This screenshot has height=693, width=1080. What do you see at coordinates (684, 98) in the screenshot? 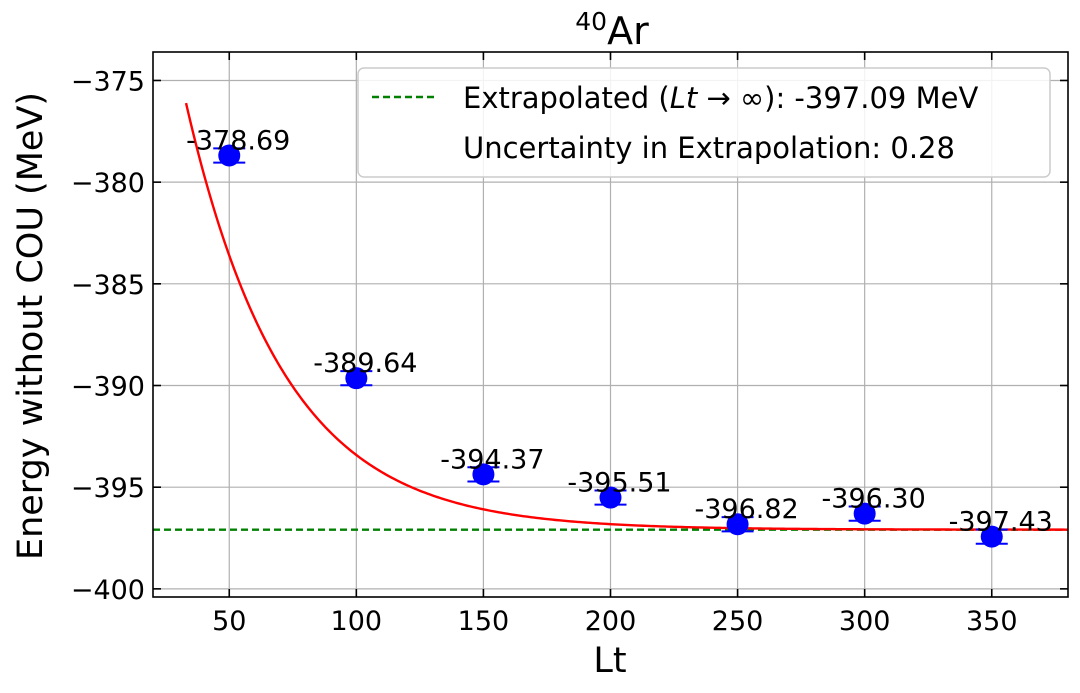
I see `legend-math: Lt` at bounding box center [684, 98].